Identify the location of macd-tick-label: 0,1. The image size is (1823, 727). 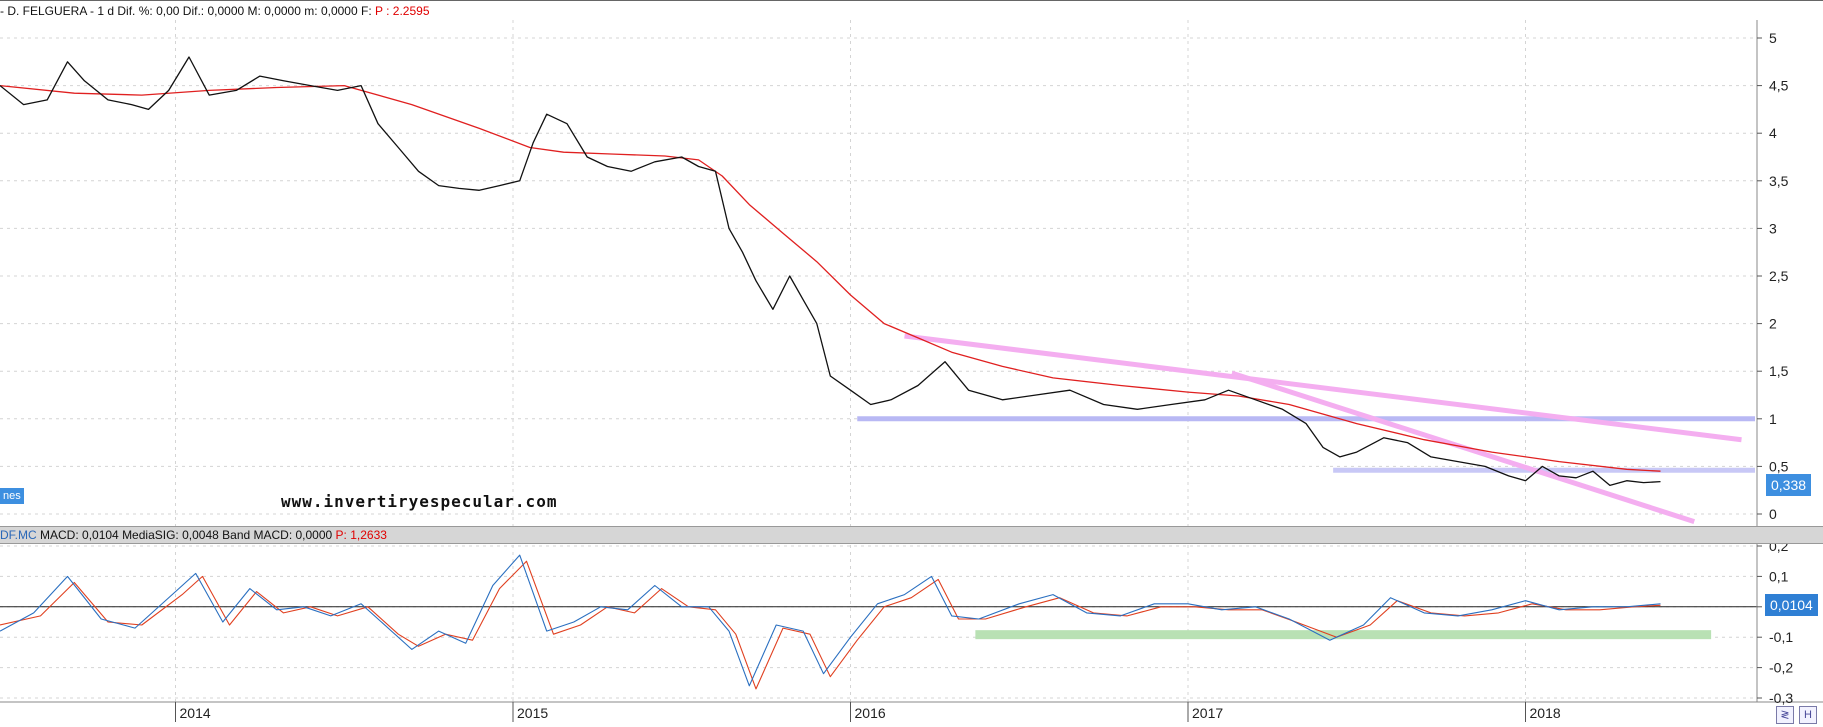
(1779, 576).